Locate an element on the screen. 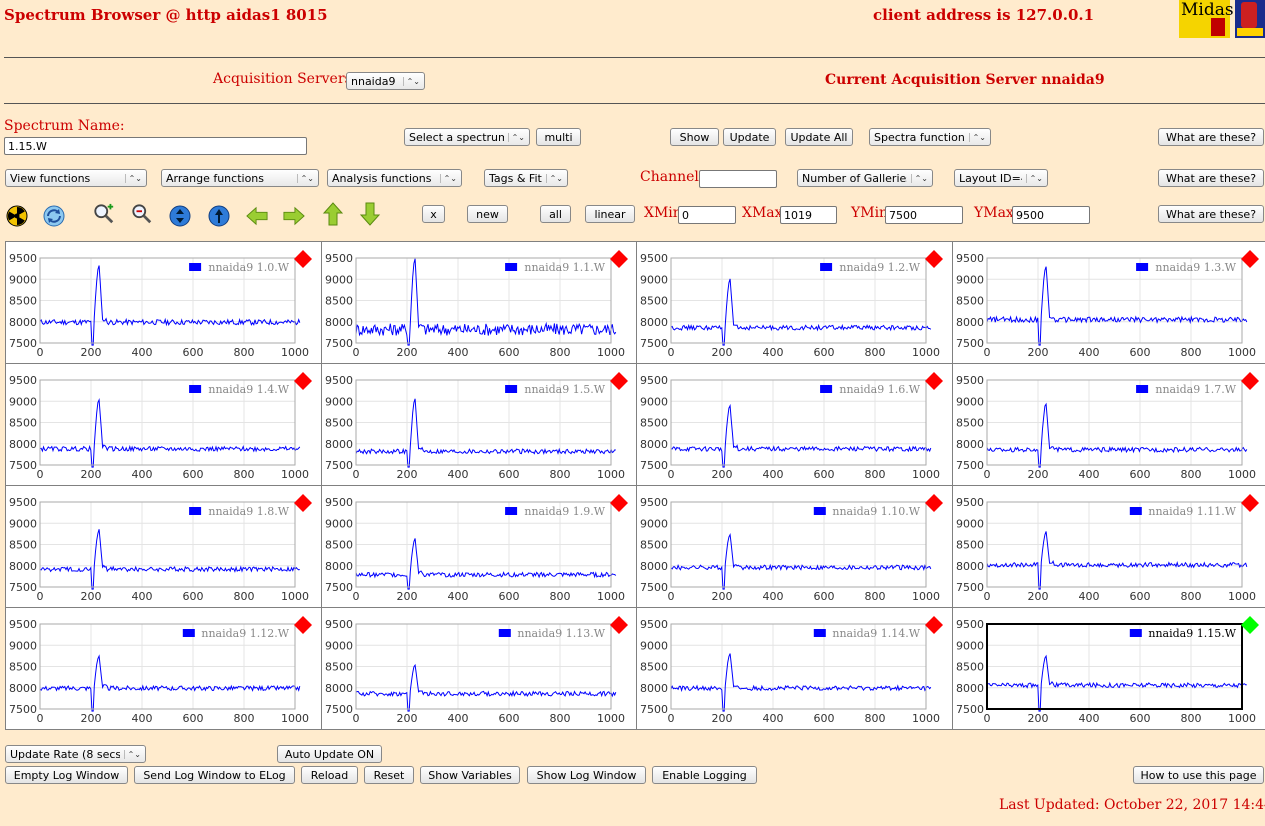 This screenshot has width=1265, height=826. spectra-functions-dropdown: Spectra functions ⌃⌄ is located at coordinates (930, 137).